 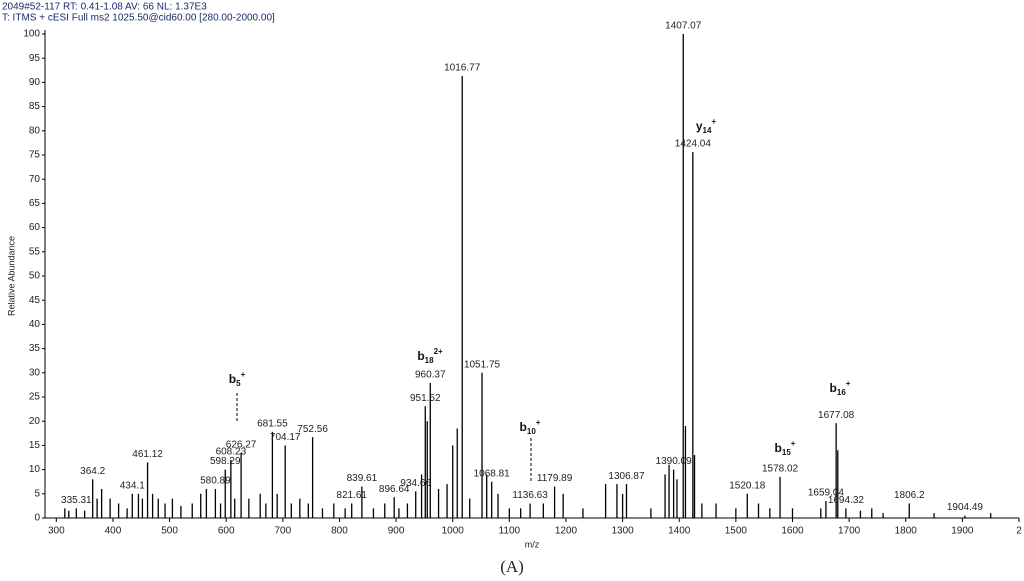 What do you see at coordinates (225, 461) in the screenshot?
I see `peak-label: 598.29` at bounding box center [225, 461].